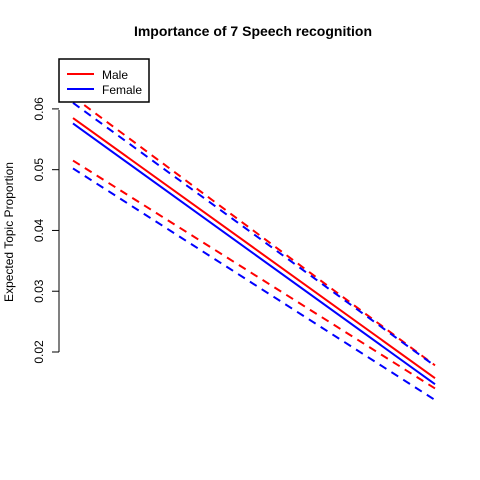  I want to click on legend-label-male: Male, so click(115, 75).